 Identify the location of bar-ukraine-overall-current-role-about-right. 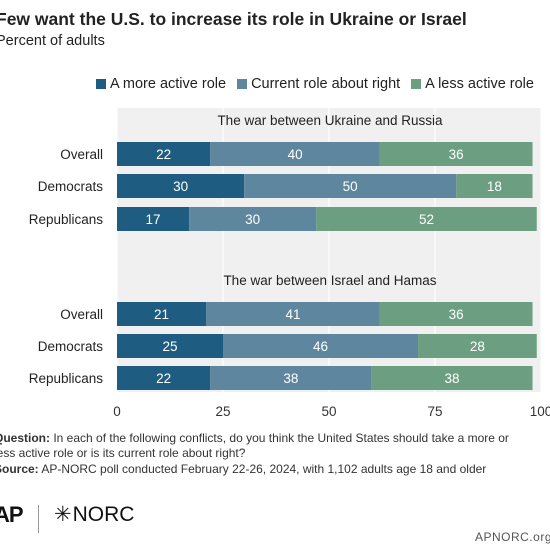
(295, 154).